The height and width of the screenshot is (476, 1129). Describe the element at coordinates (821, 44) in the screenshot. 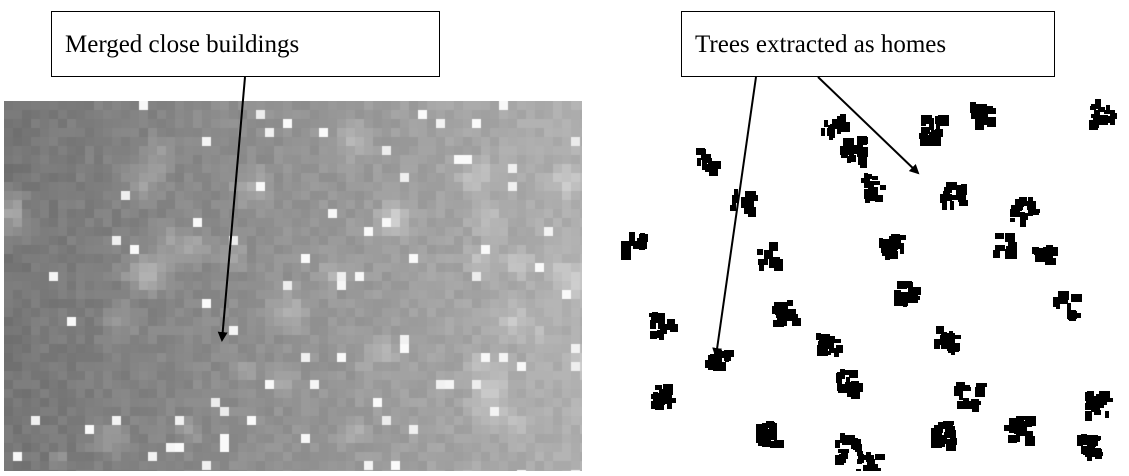

I see `right-annotation-text: Trees extracted as homes` at that location.